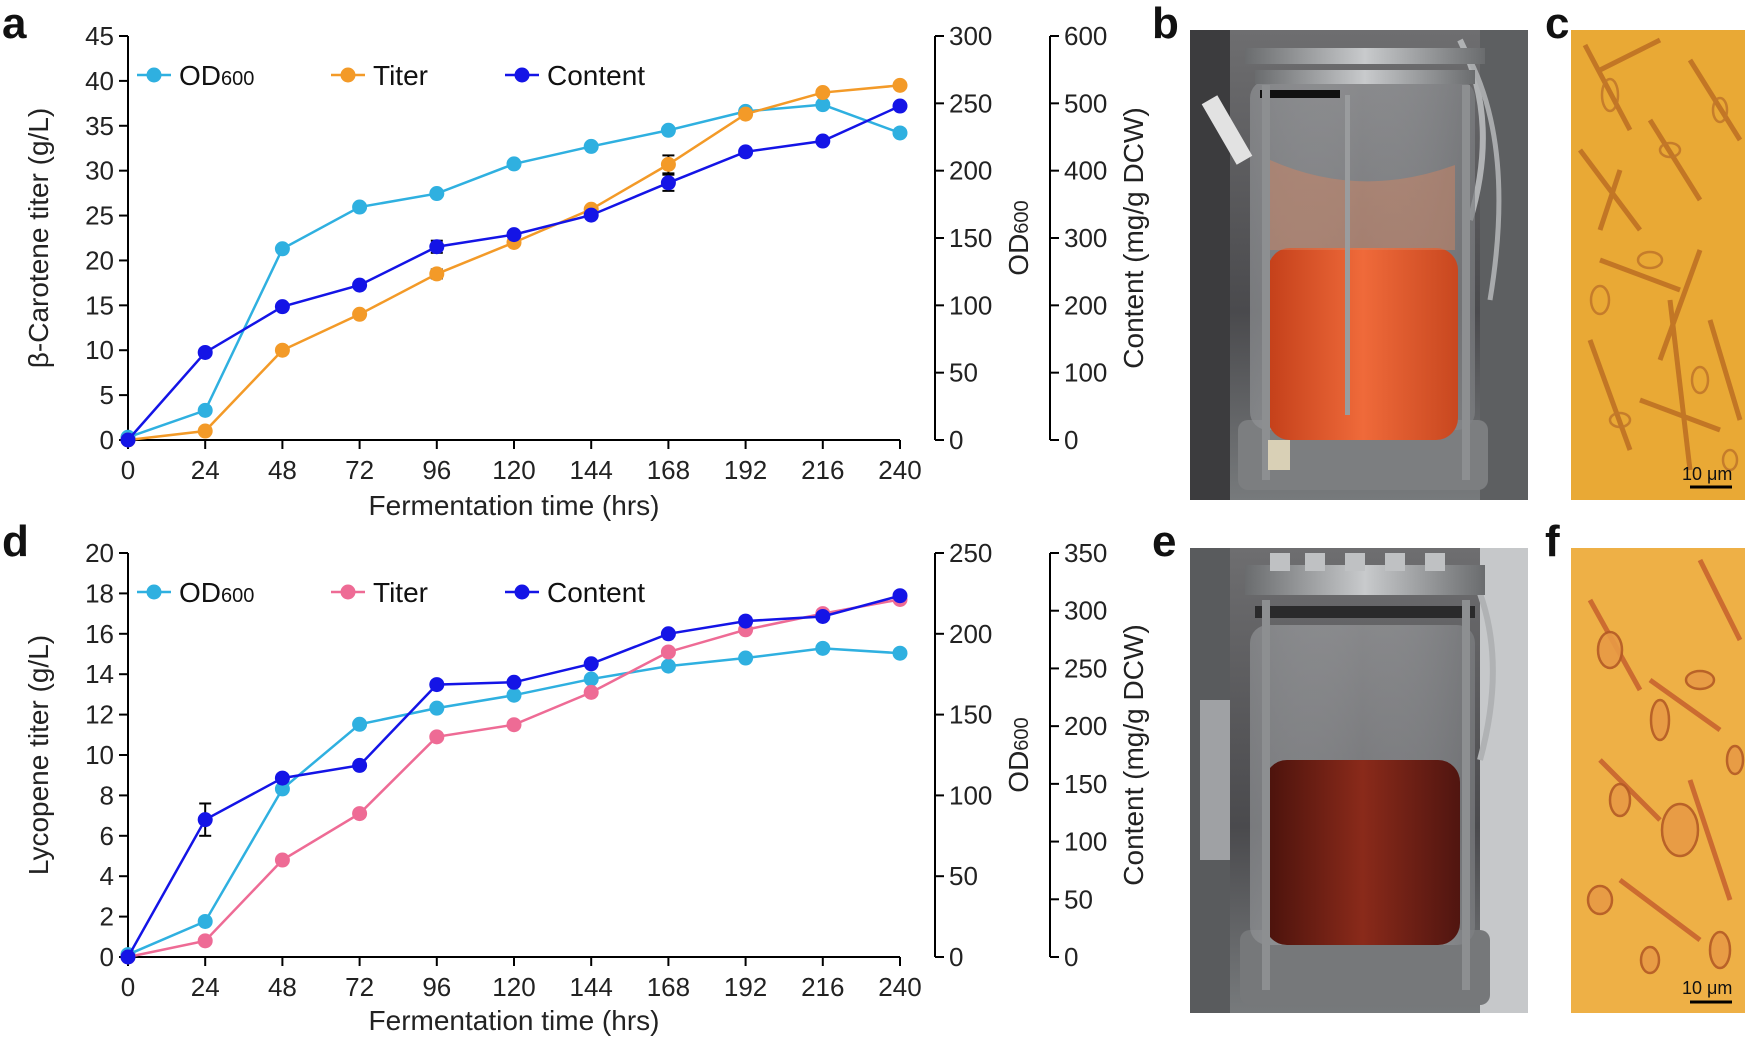  Describe the element at coordinates (99, 216) in the screenshot. I see `y-tick-label-left-a: 25` at that location.